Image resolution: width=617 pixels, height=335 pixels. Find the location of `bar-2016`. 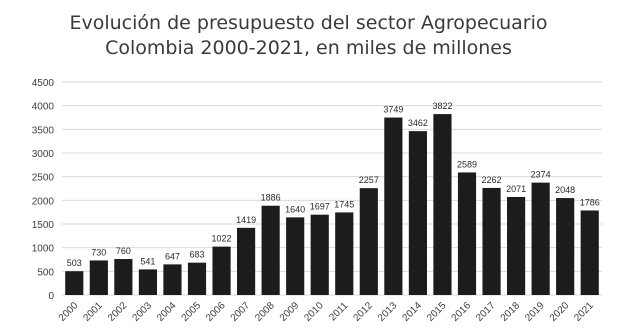

bar-2016 is located at coordinates (467, 233).